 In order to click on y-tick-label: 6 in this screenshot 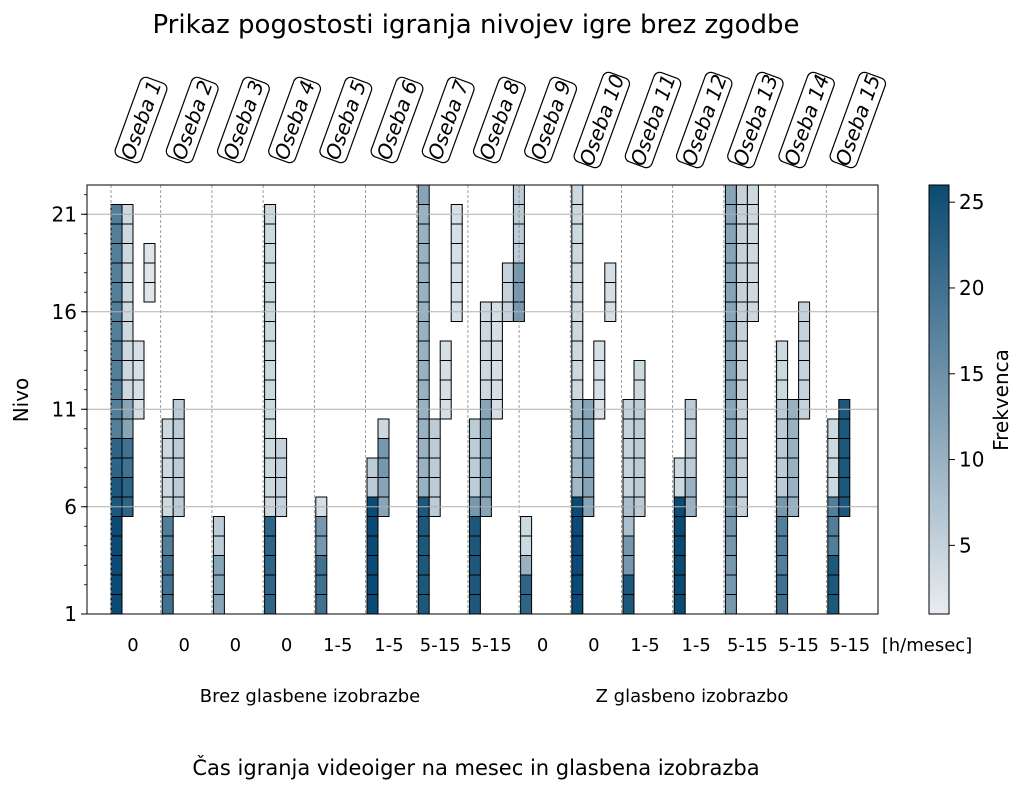, I will do `click(70, 507)`.